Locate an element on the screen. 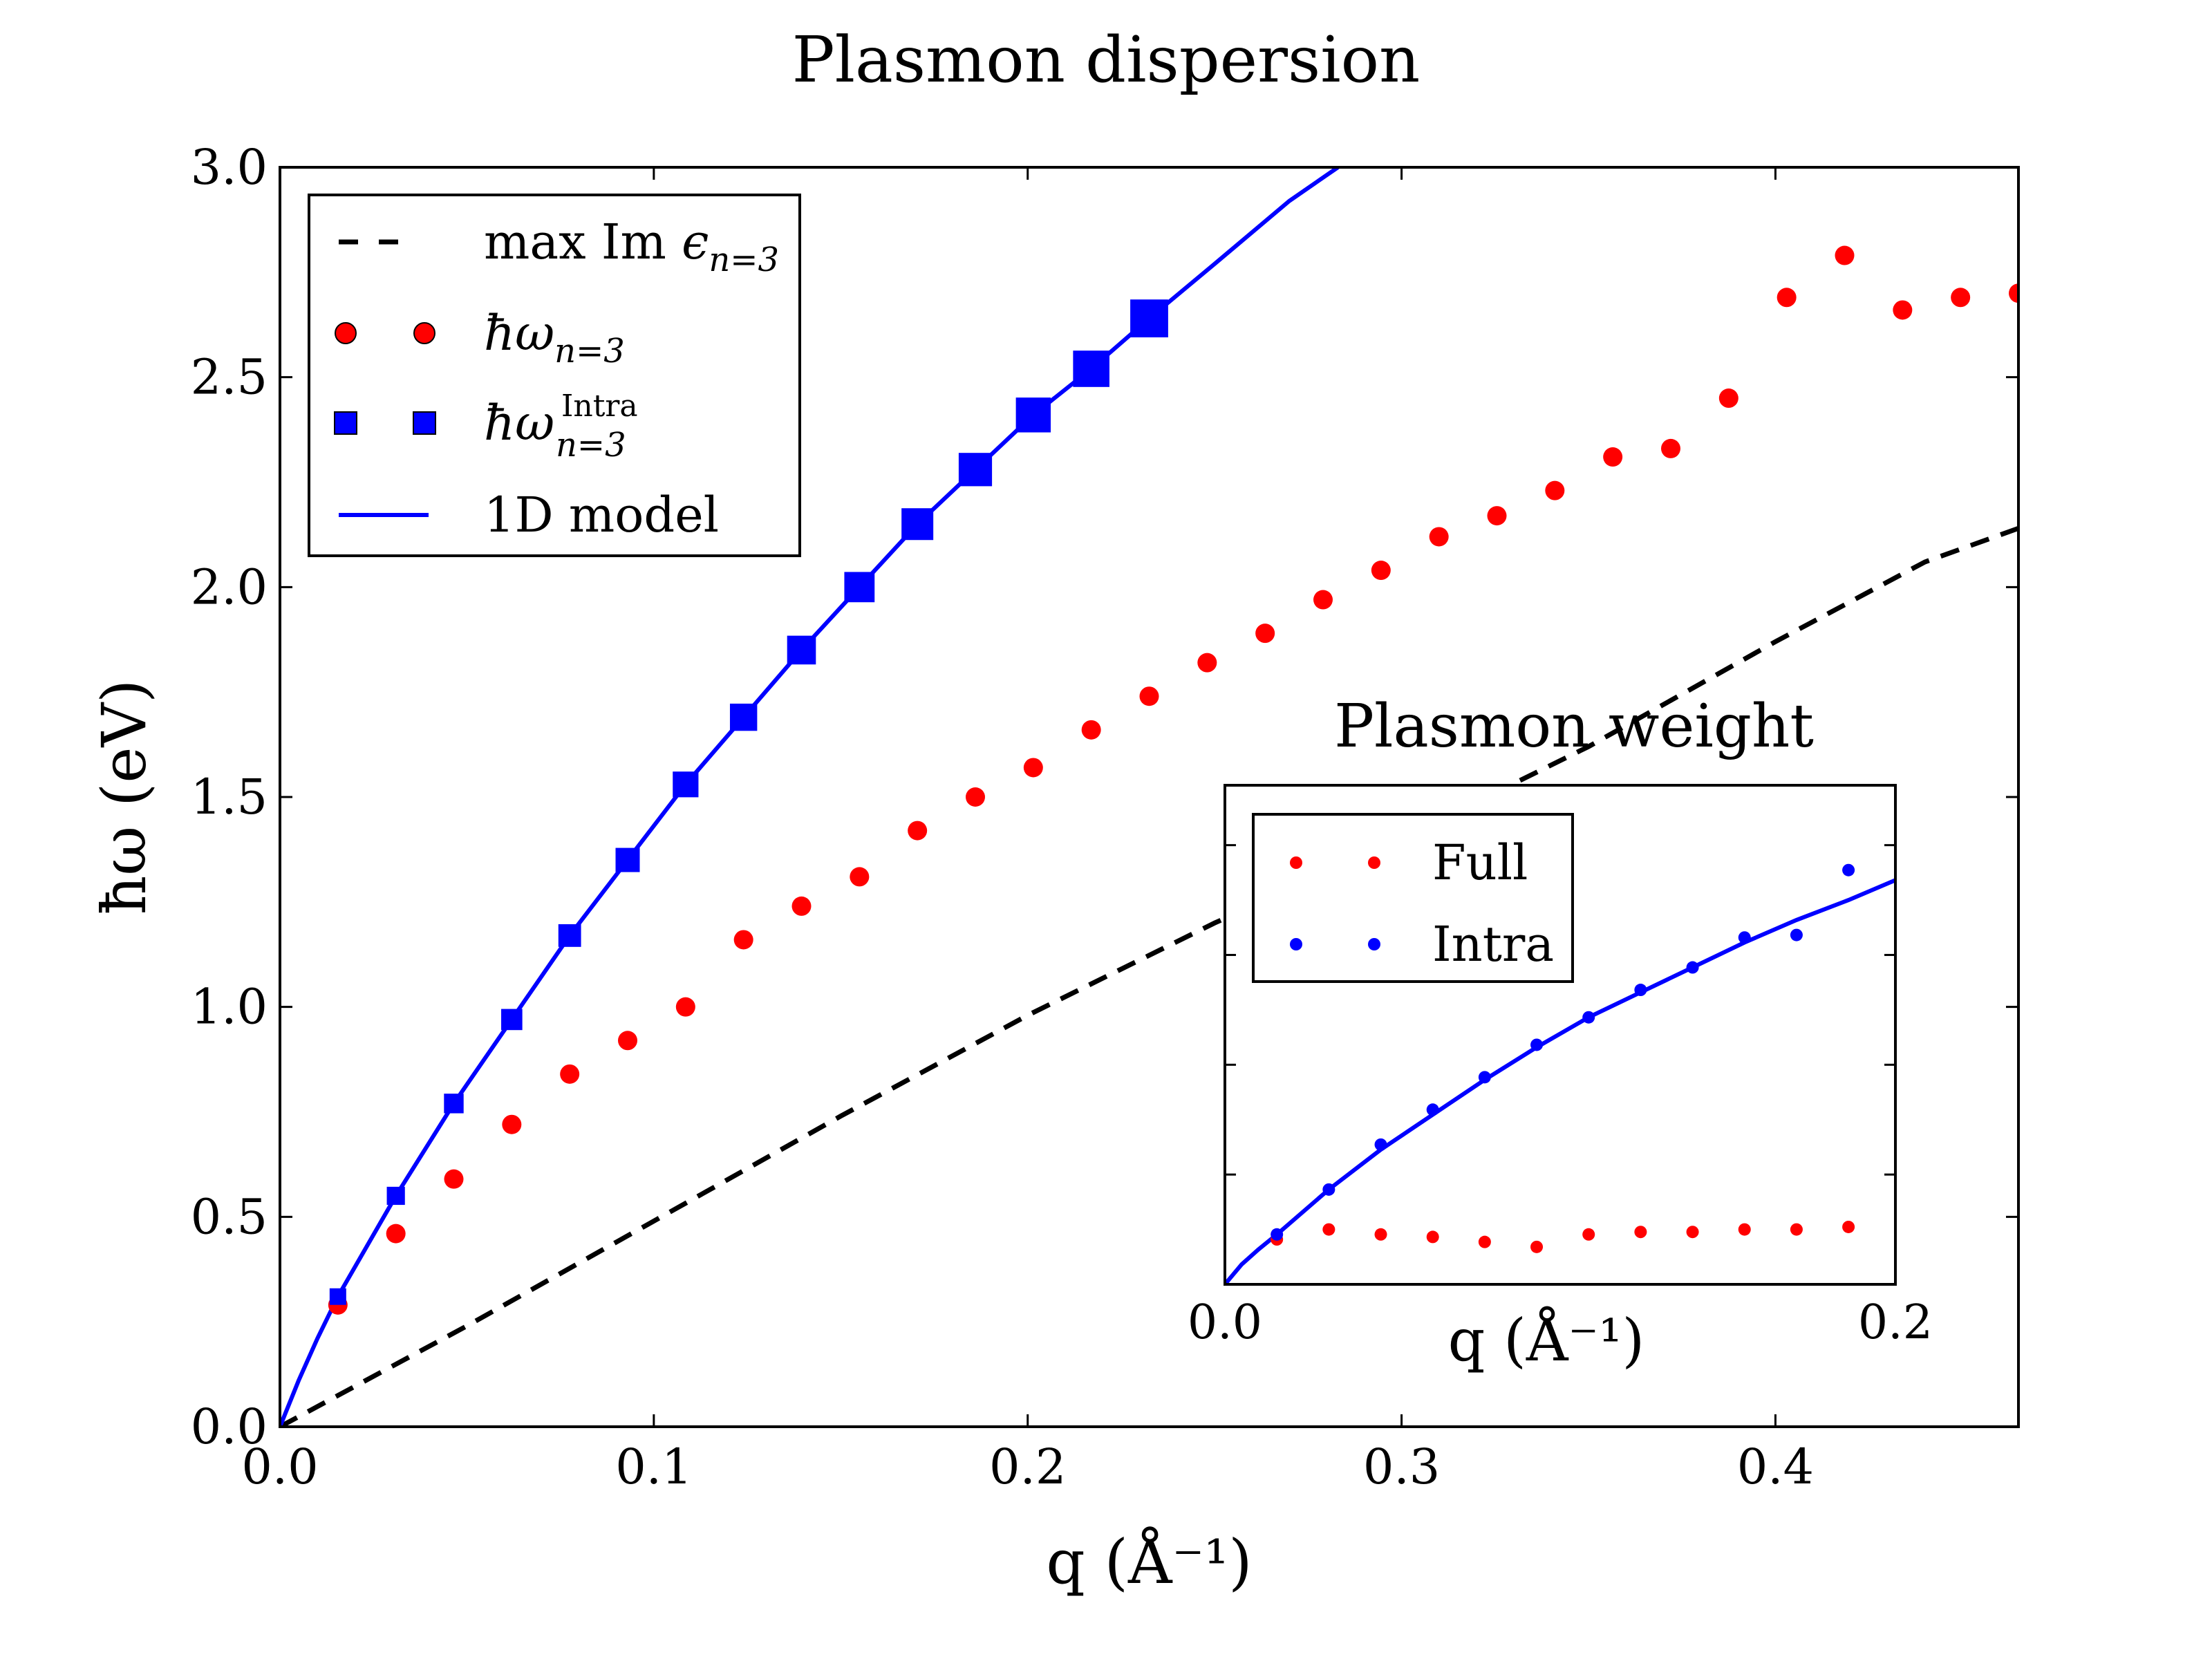  inset-plot-area is located at coordinates (1560, 1073).